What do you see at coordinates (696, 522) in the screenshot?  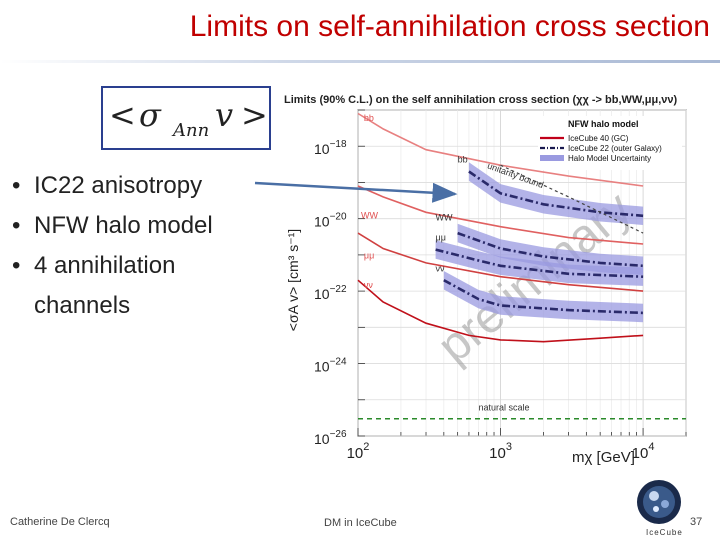 I see `page-number: 37` at bounding box center [696, 522].